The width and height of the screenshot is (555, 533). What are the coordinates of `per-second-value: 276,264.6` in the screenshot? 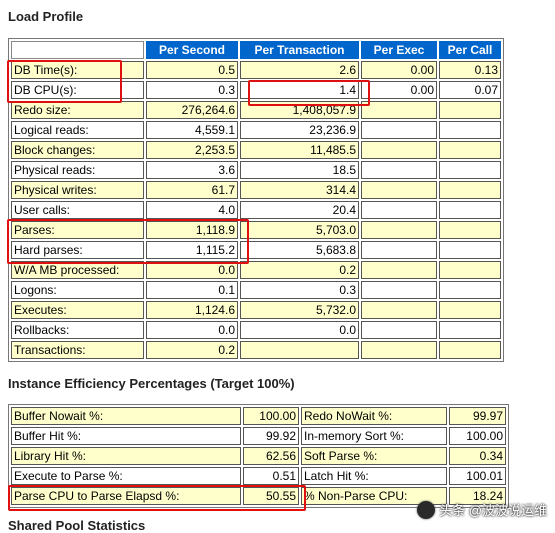 It's located at (192, 110).